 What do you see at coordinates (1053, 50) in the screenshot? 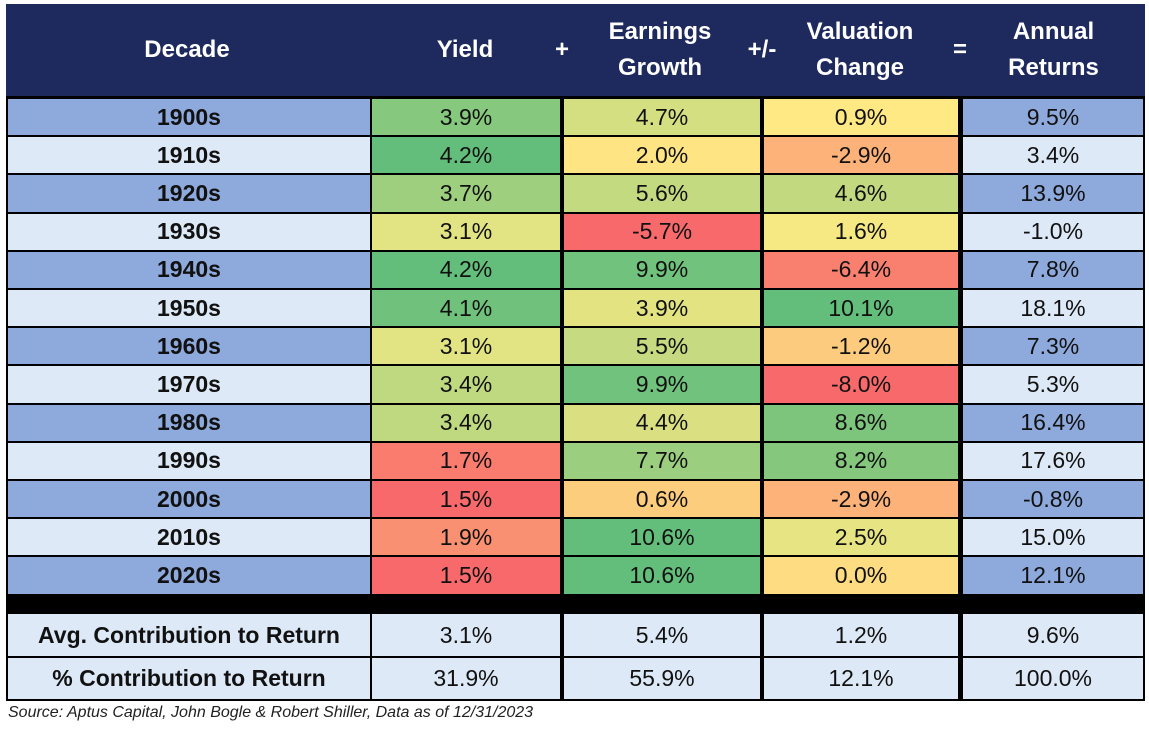
I see `header-annual-returns: Annual Returns` at bounding box center [1053, 50].